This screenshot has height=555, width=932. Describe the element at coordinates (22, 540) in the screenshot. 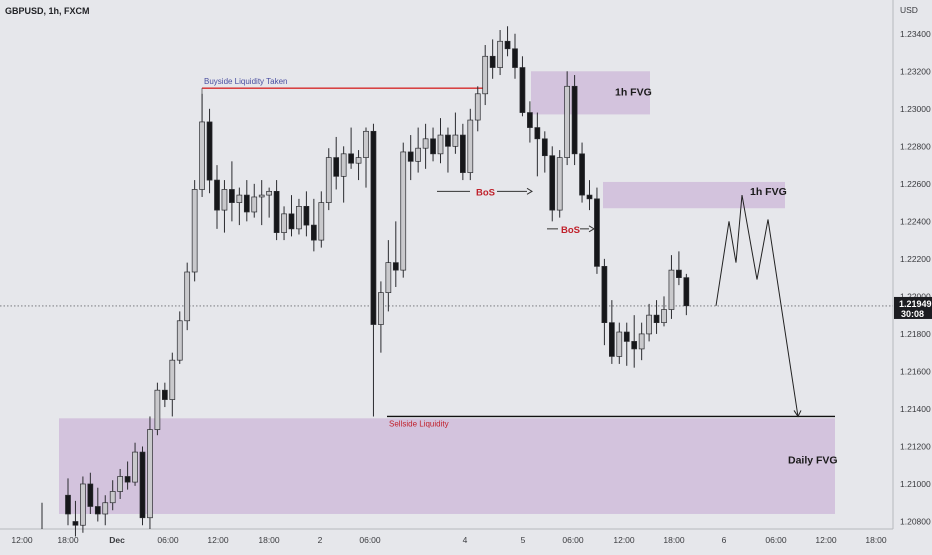

I see `x-tick-label: 12:00` at that location.